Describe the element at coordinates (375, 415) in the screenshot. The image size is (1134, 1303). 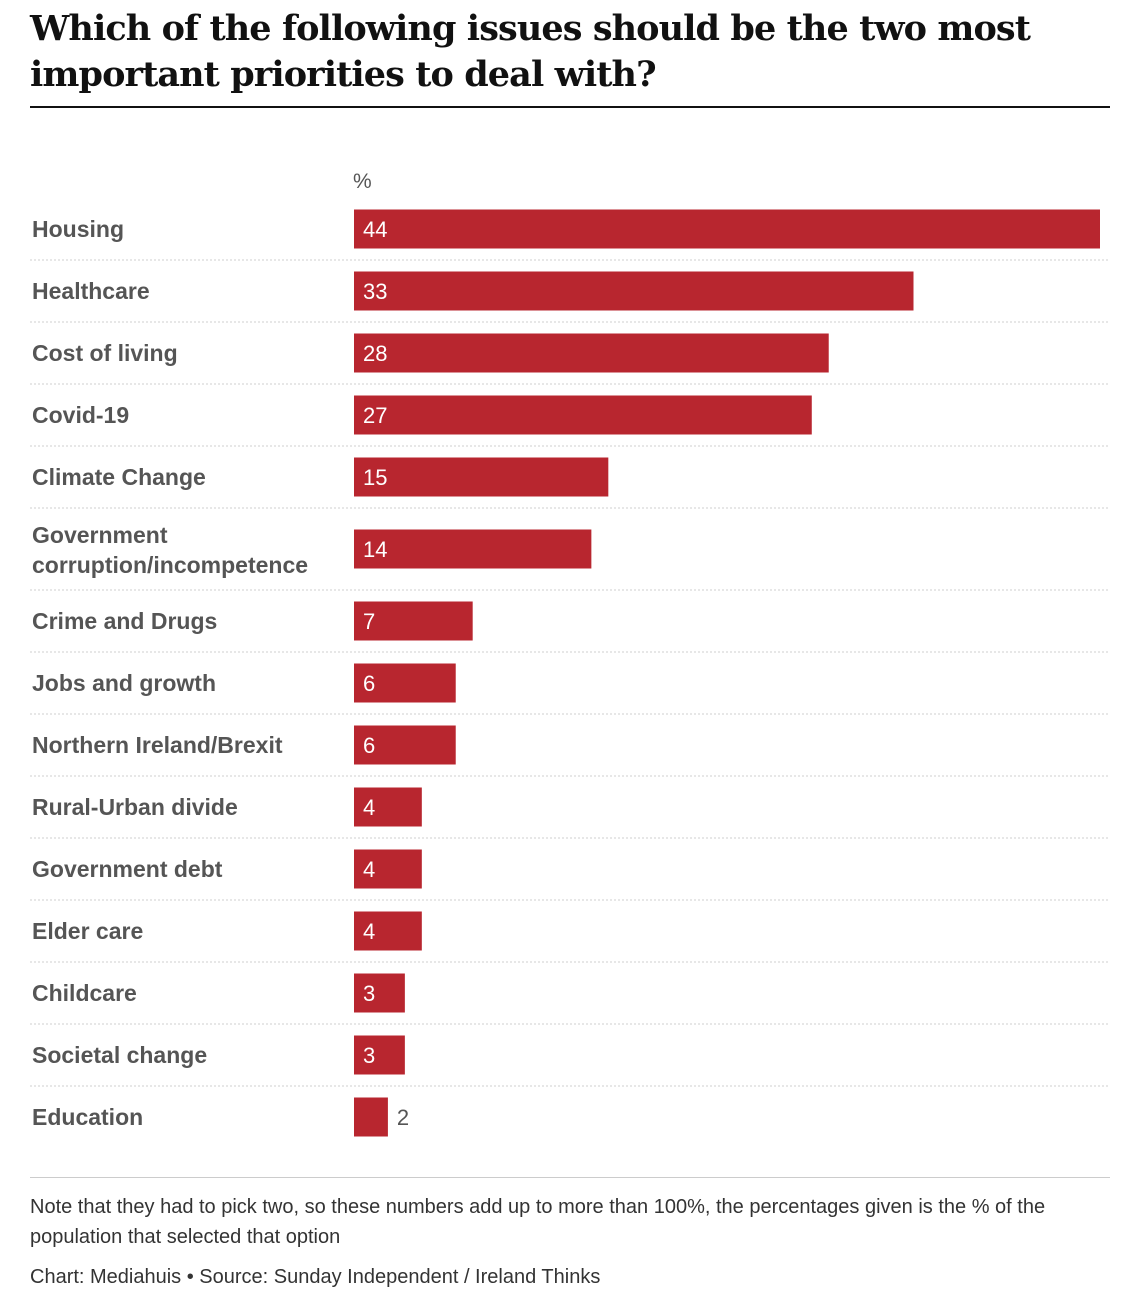
I see `value-label-covid-19: 27` at that location.